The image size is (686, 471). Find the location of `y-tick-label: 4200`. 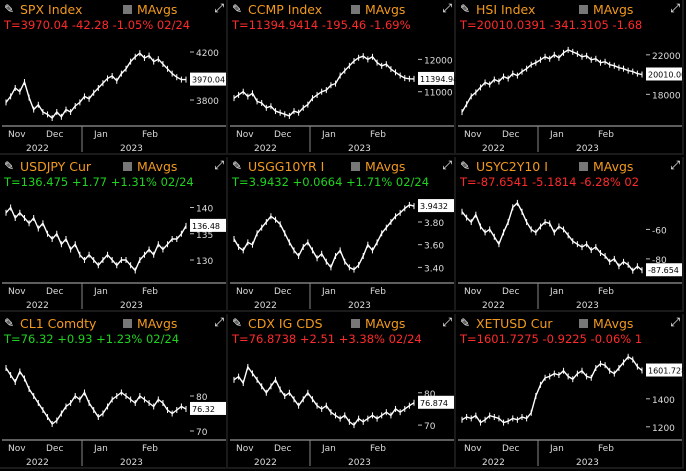

y-tick-label: 4200 is located at coordinates (207, 54).